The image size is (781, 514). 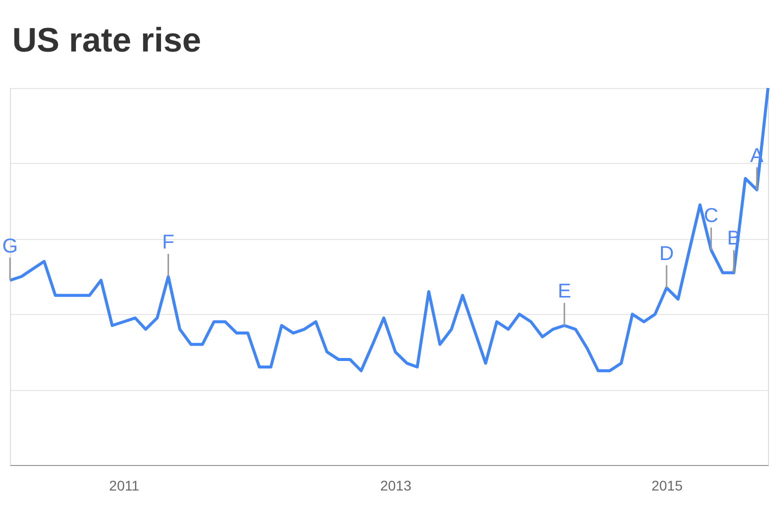 I want to click on annotation: F, so click(x=168, y=243).